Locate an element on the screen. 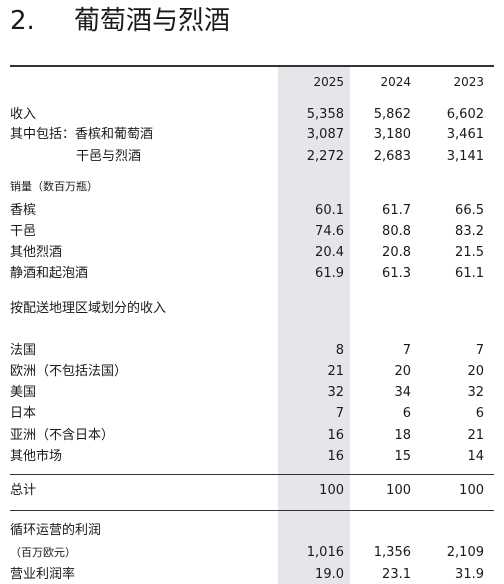  row-label: 循环运营的利润 is located at coordinates (56, 530).